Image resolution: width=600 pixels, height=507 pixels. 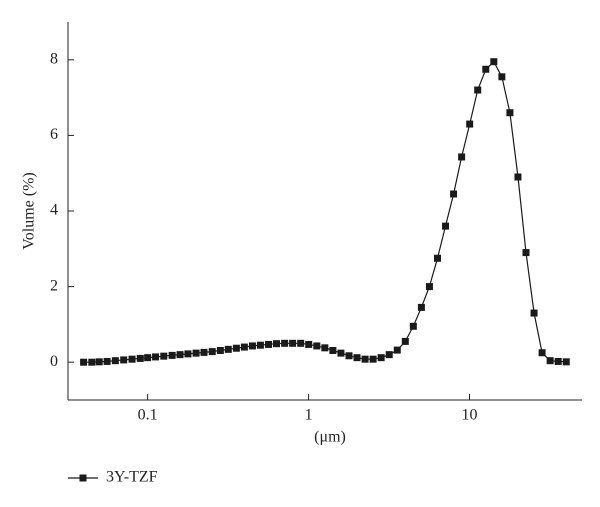 I want to click on x-tick-label: 0.1, so click(x=148, y=415).